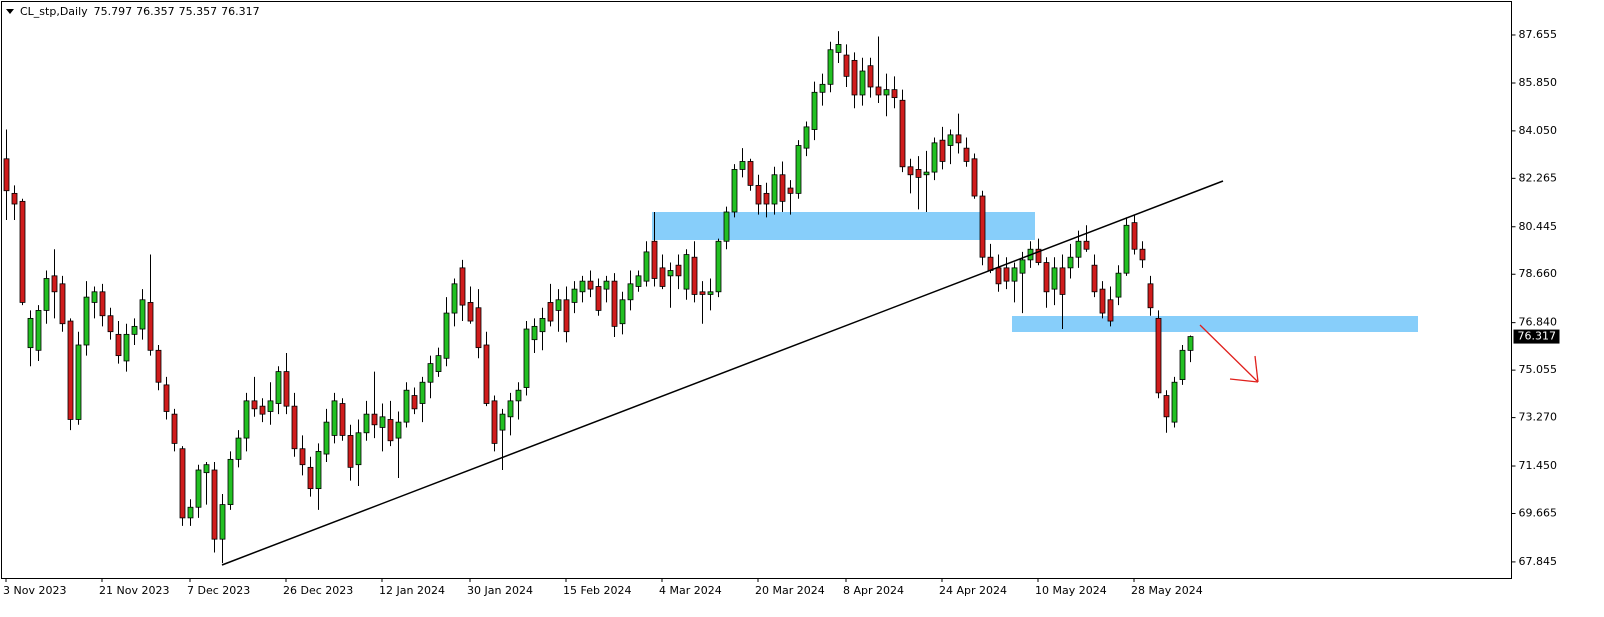 This screenshot has width=1604, height=617. Describe the element at coordinates (500, 590) in the screenshot. I see `x-tick-label: 30 Jan 2024` at that location.